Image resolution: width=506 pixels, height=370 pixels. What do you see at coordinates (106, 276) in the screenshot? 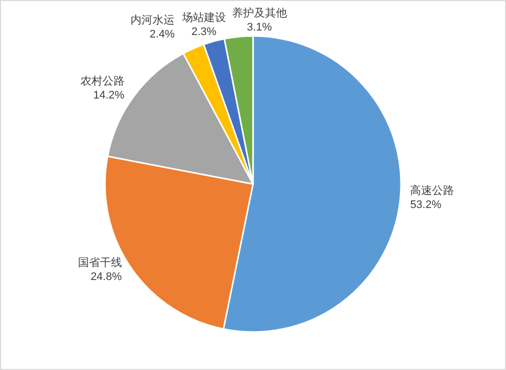
I see `data-label: 24.8%` at bounding box center [106, 276].